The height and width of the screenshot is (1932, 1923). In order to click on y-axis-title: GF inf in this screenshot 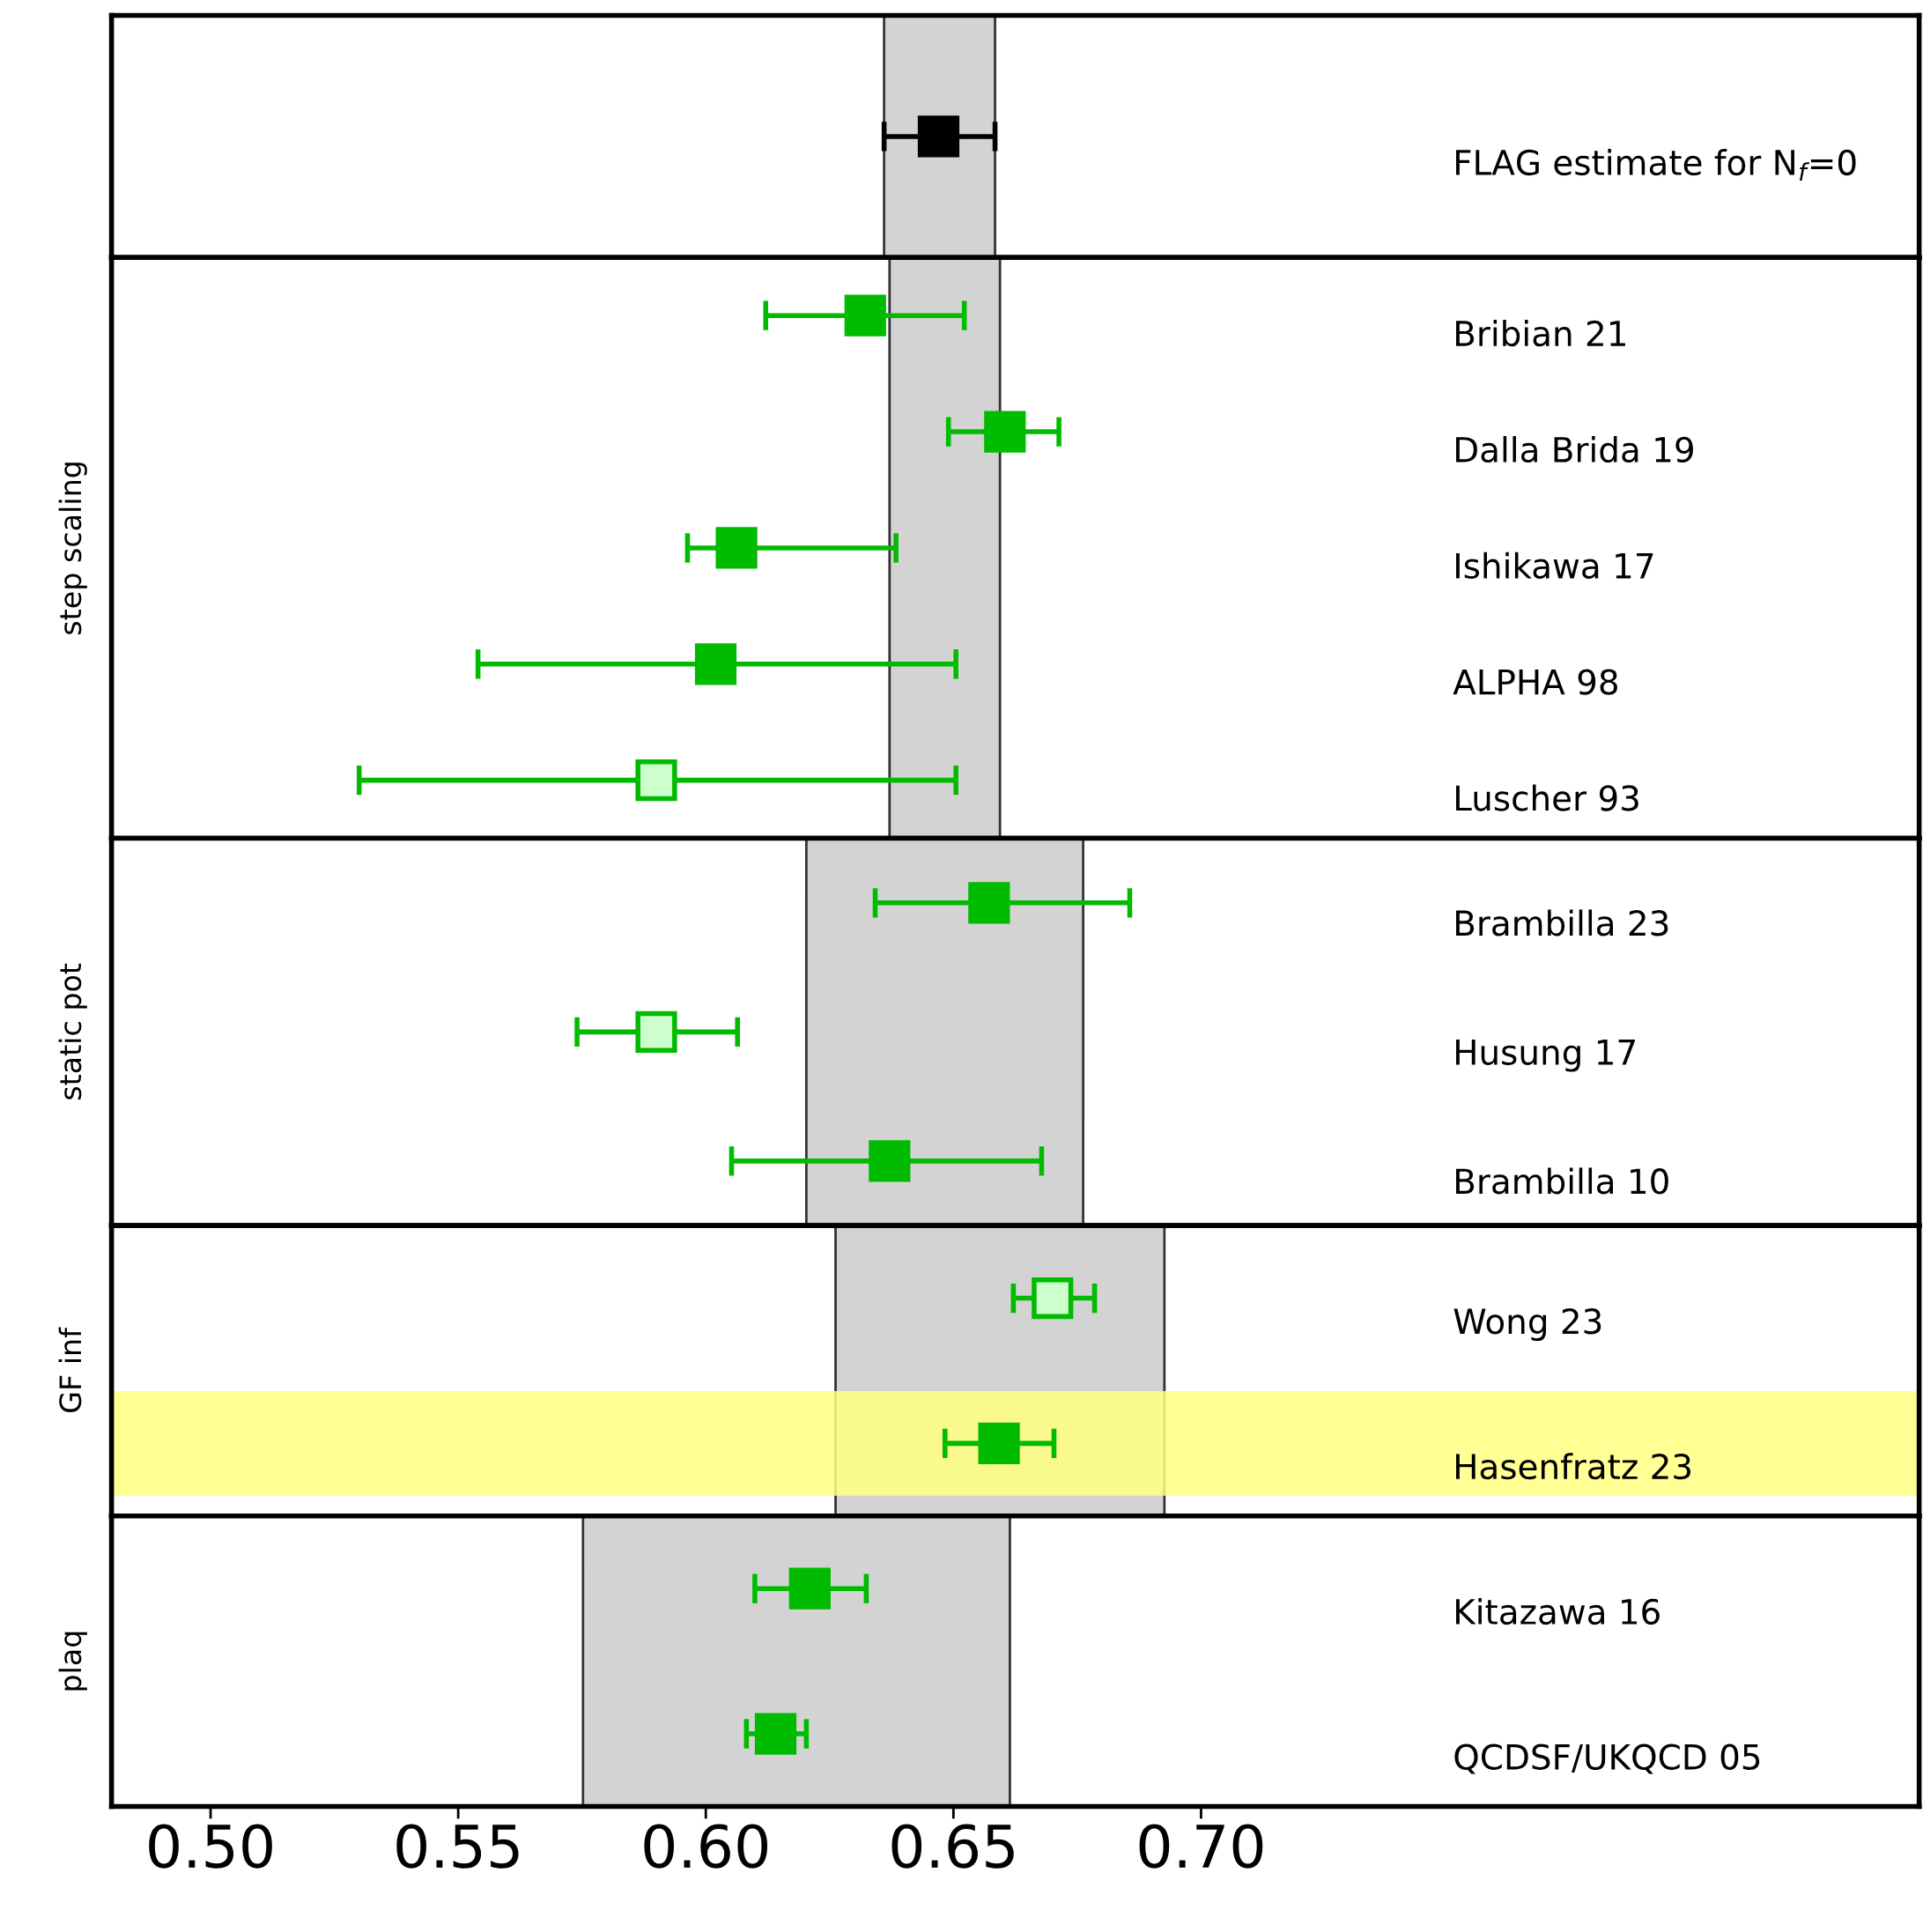, I will do `click(70, 1370)`.